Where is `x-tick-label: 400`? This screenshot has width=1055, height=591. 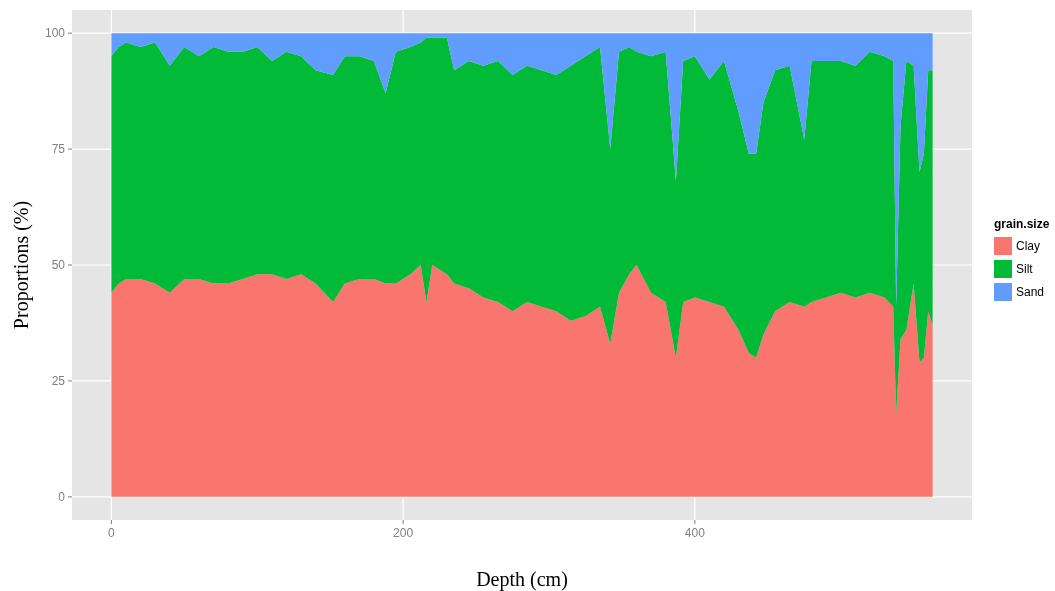 x-tick-label: 400 is located at coordinates (695, 533).